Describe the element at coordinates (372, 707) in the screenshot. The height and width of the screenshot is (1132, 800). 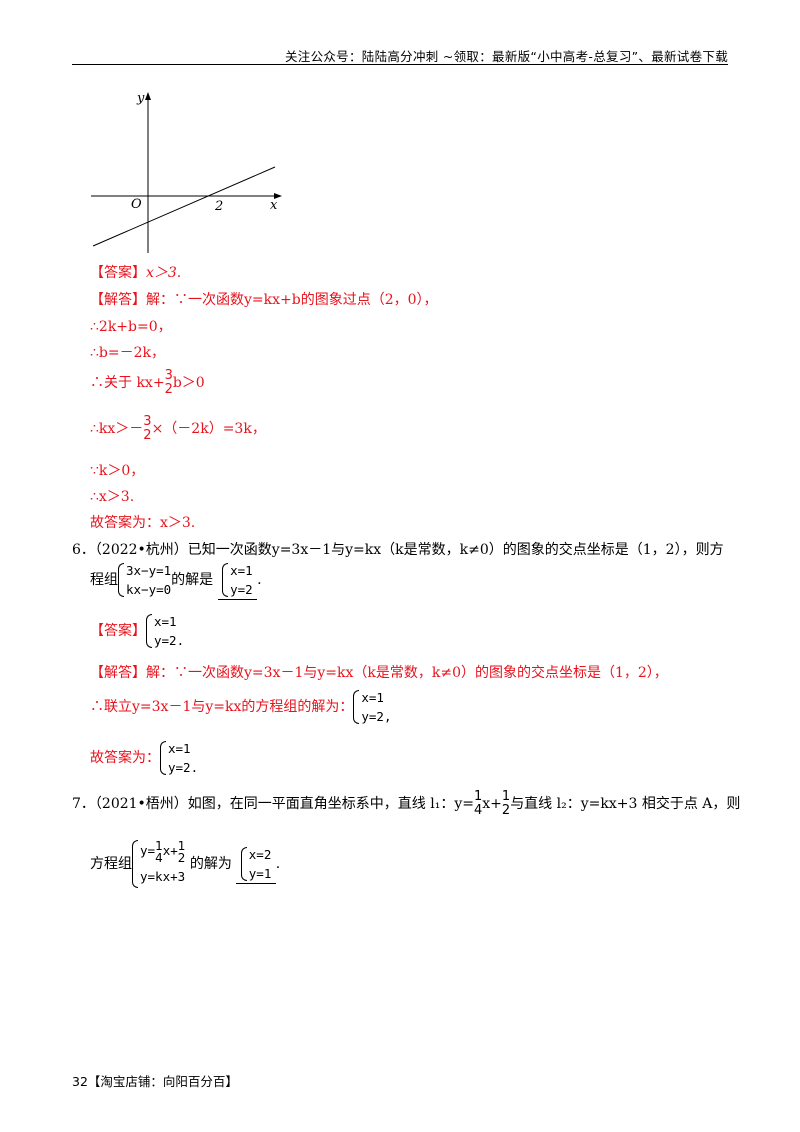
I see `solution-system: x=1 y=2,` at that location.